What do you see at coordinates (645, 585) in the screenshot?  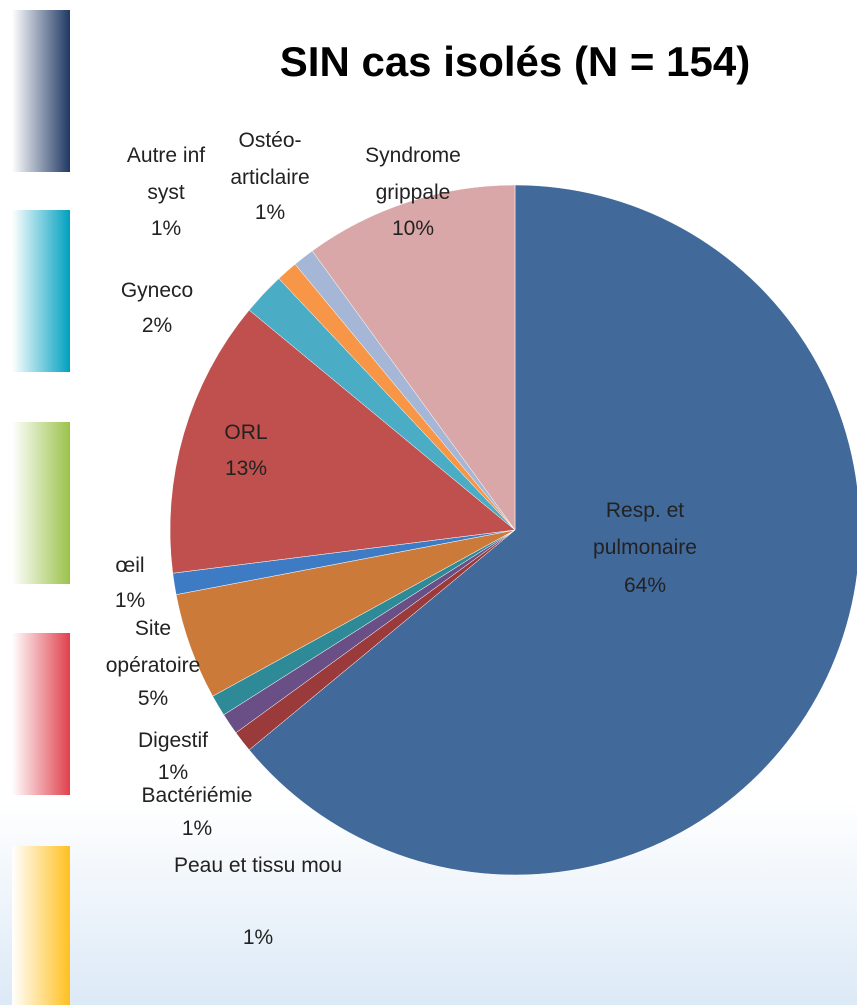 I see `slice-value-label: 64%` at bounding box center [645, 585].